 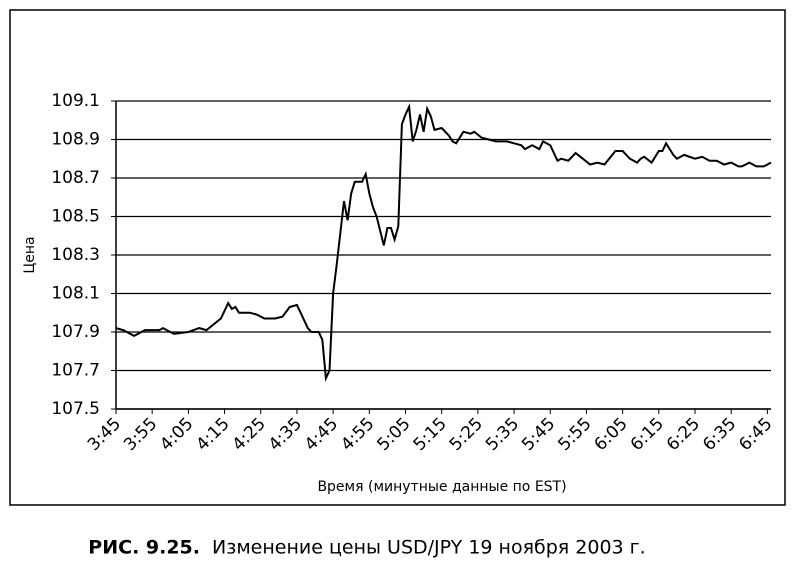 I want to click on y-tick-label: 108.3, so click(x=75, y=255).